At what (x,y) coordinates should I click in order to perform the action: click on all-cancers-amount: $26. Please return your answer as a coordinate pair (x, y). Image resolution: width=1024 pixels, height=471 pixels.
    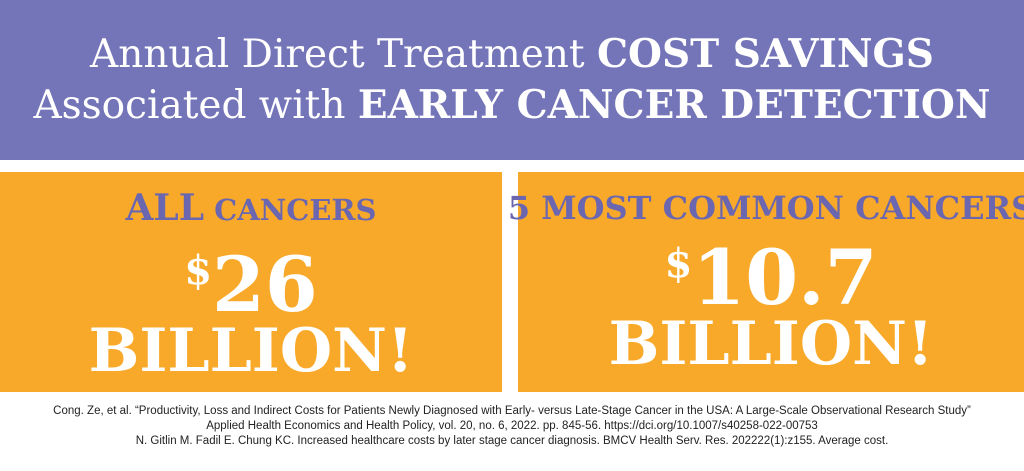
    Looking at the image, I should click on (251, 285).